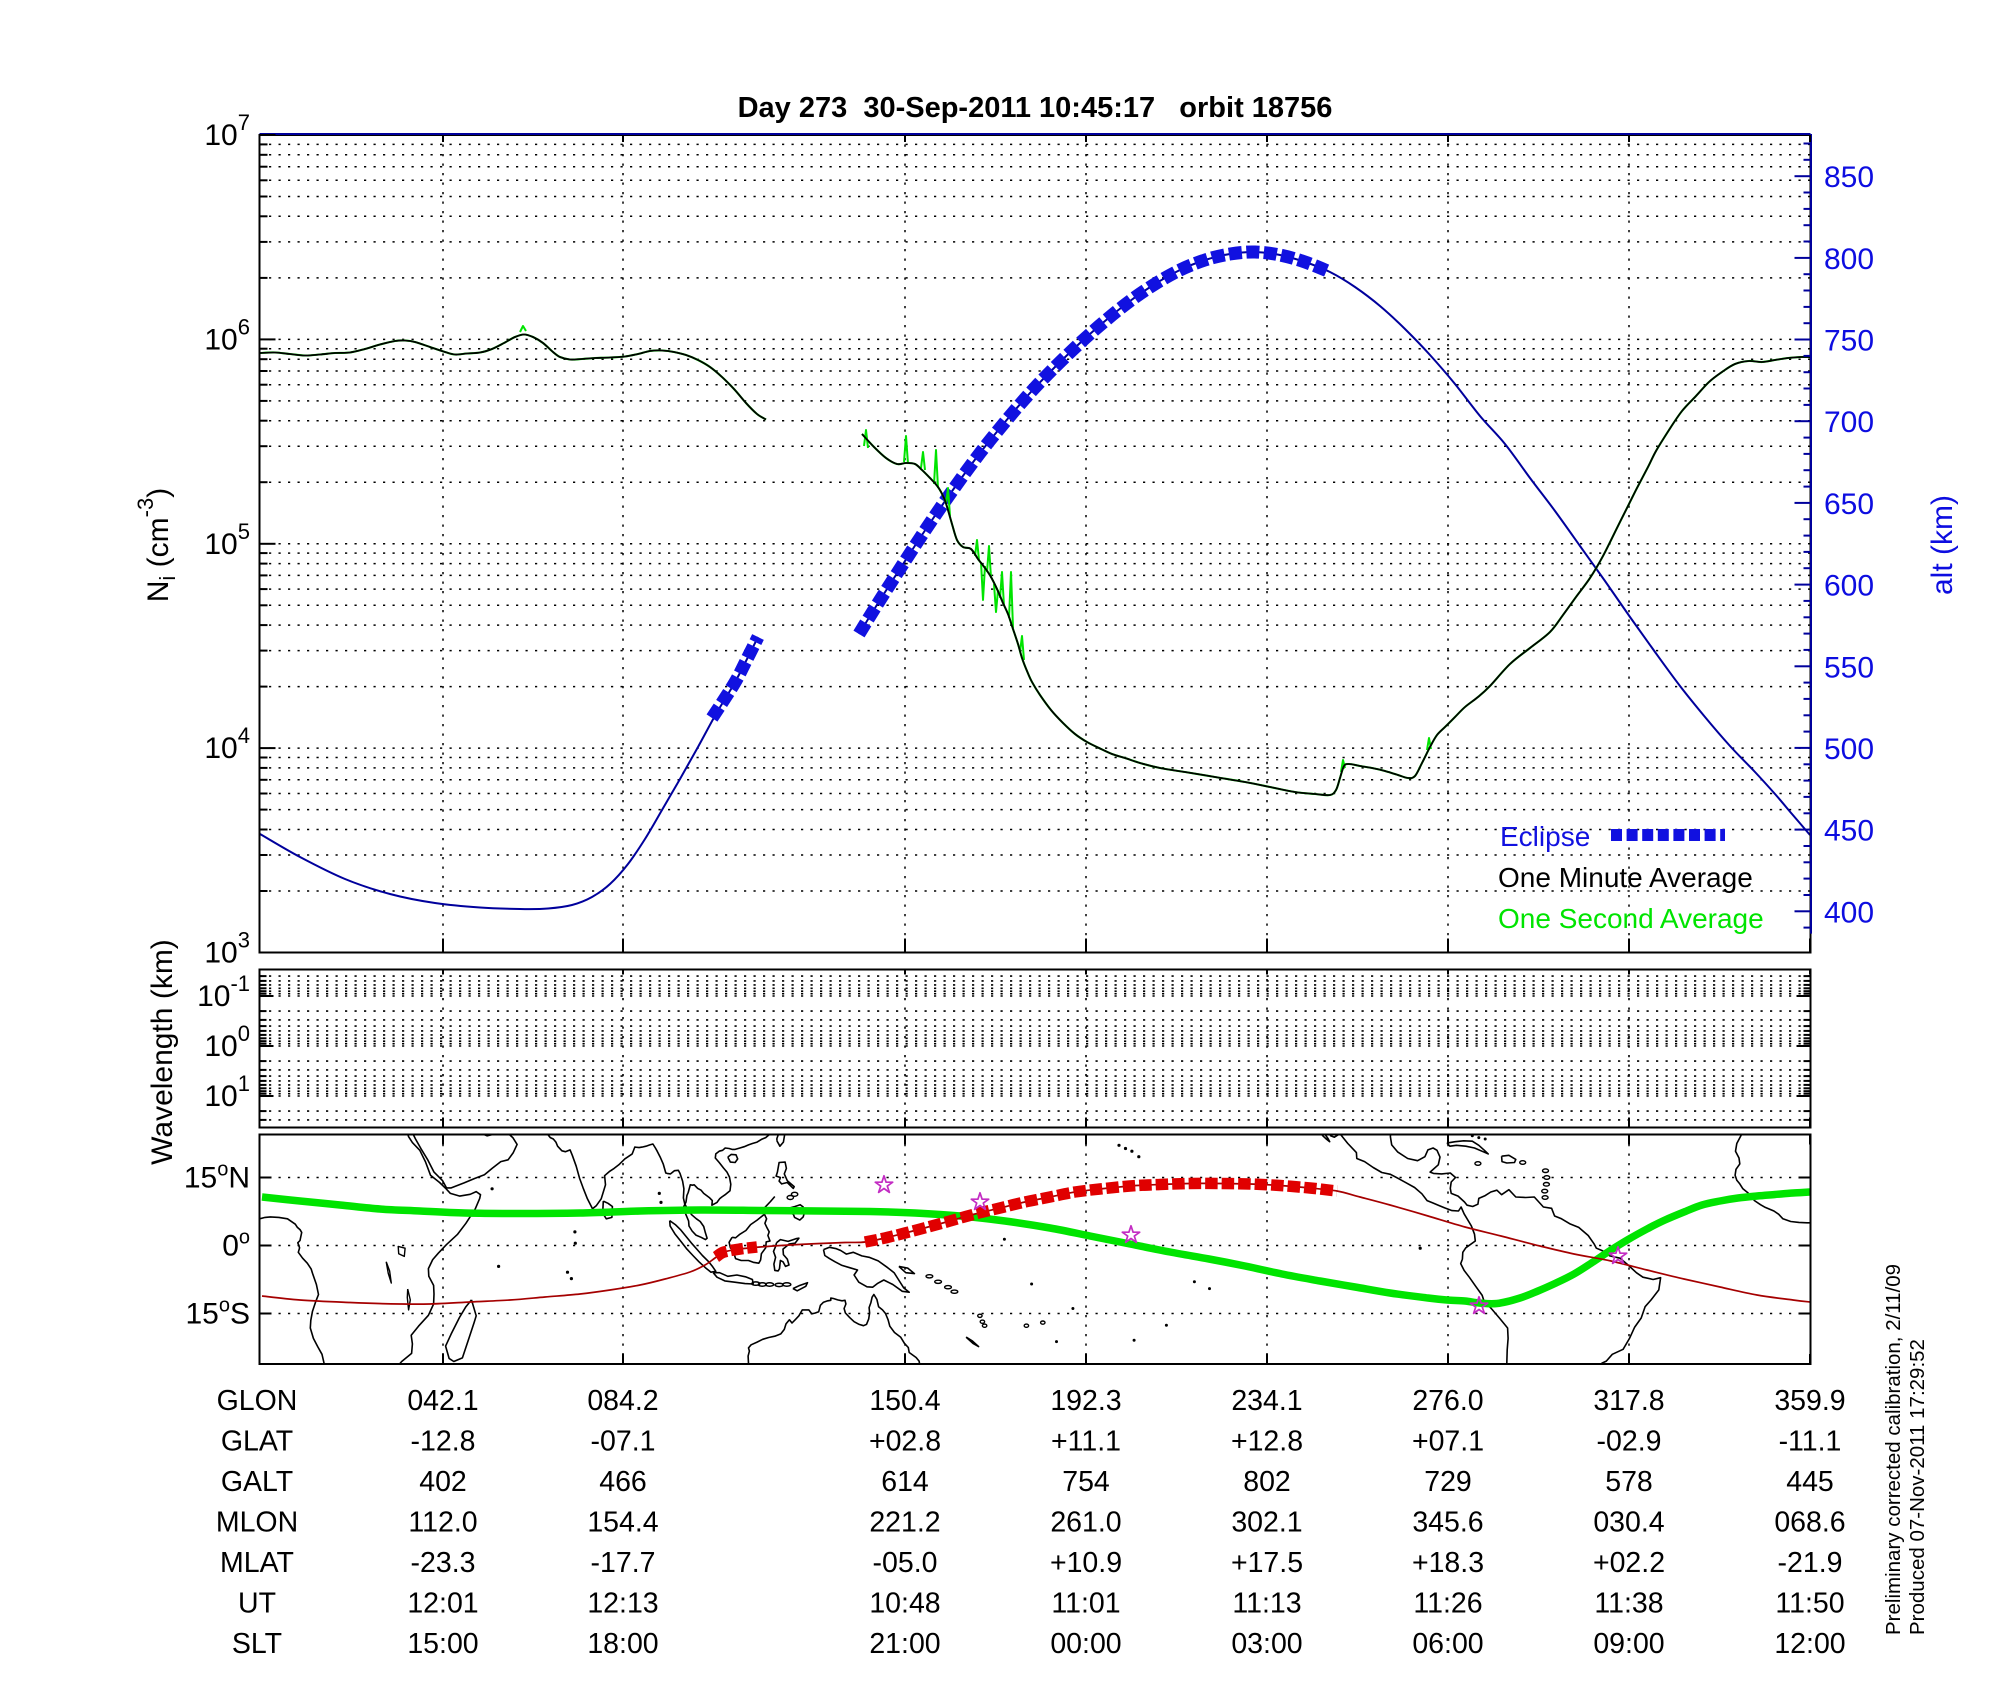  Describe the element at coordinates (1628, 1401) in the screenshot. I see `svg-text: 317.8` at that location.